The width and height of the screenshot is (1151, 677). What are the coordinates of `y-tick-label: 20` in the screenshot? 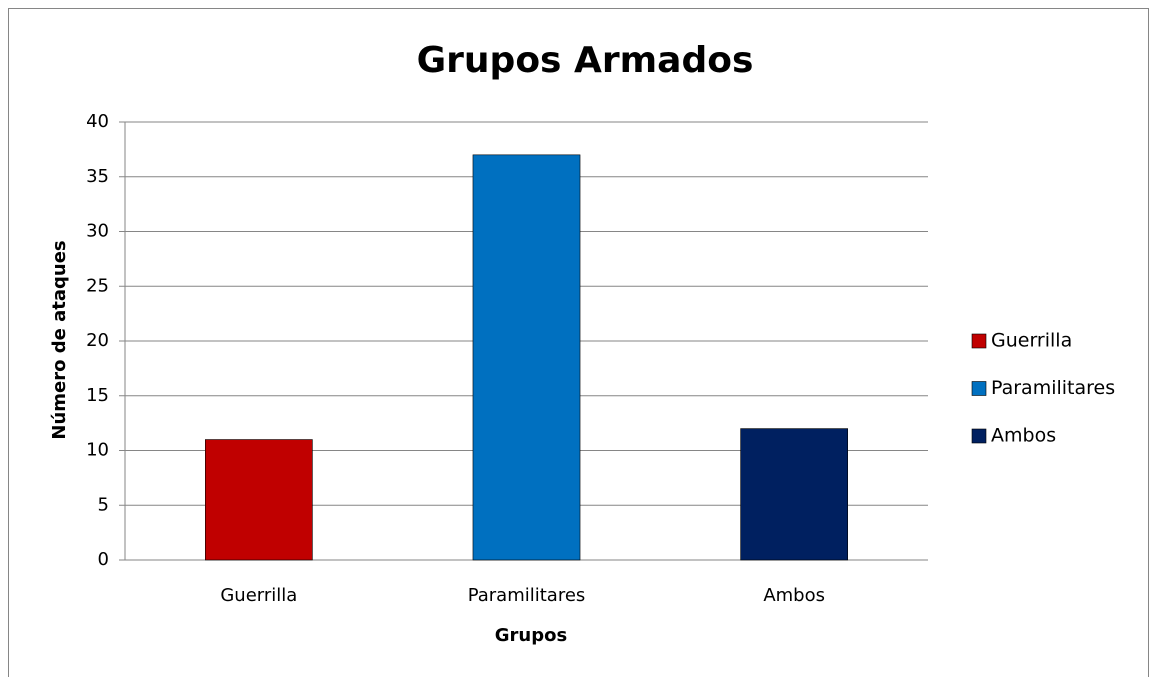 It's located at (97, 340).